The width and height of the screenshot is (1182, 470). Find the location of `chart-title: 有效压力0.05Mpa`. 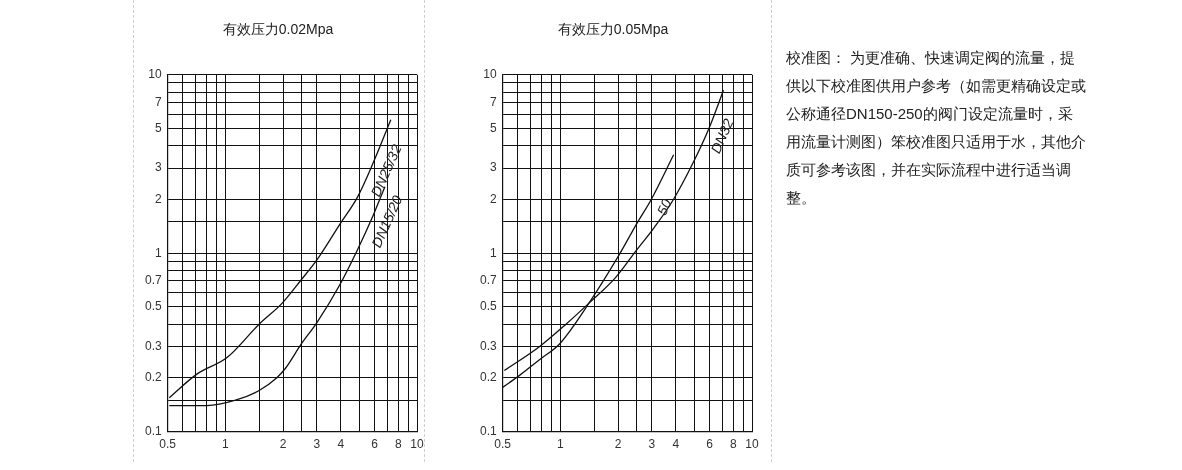

chart-title: 有效压力0.05Mpa is located at coordinates (613, 29).